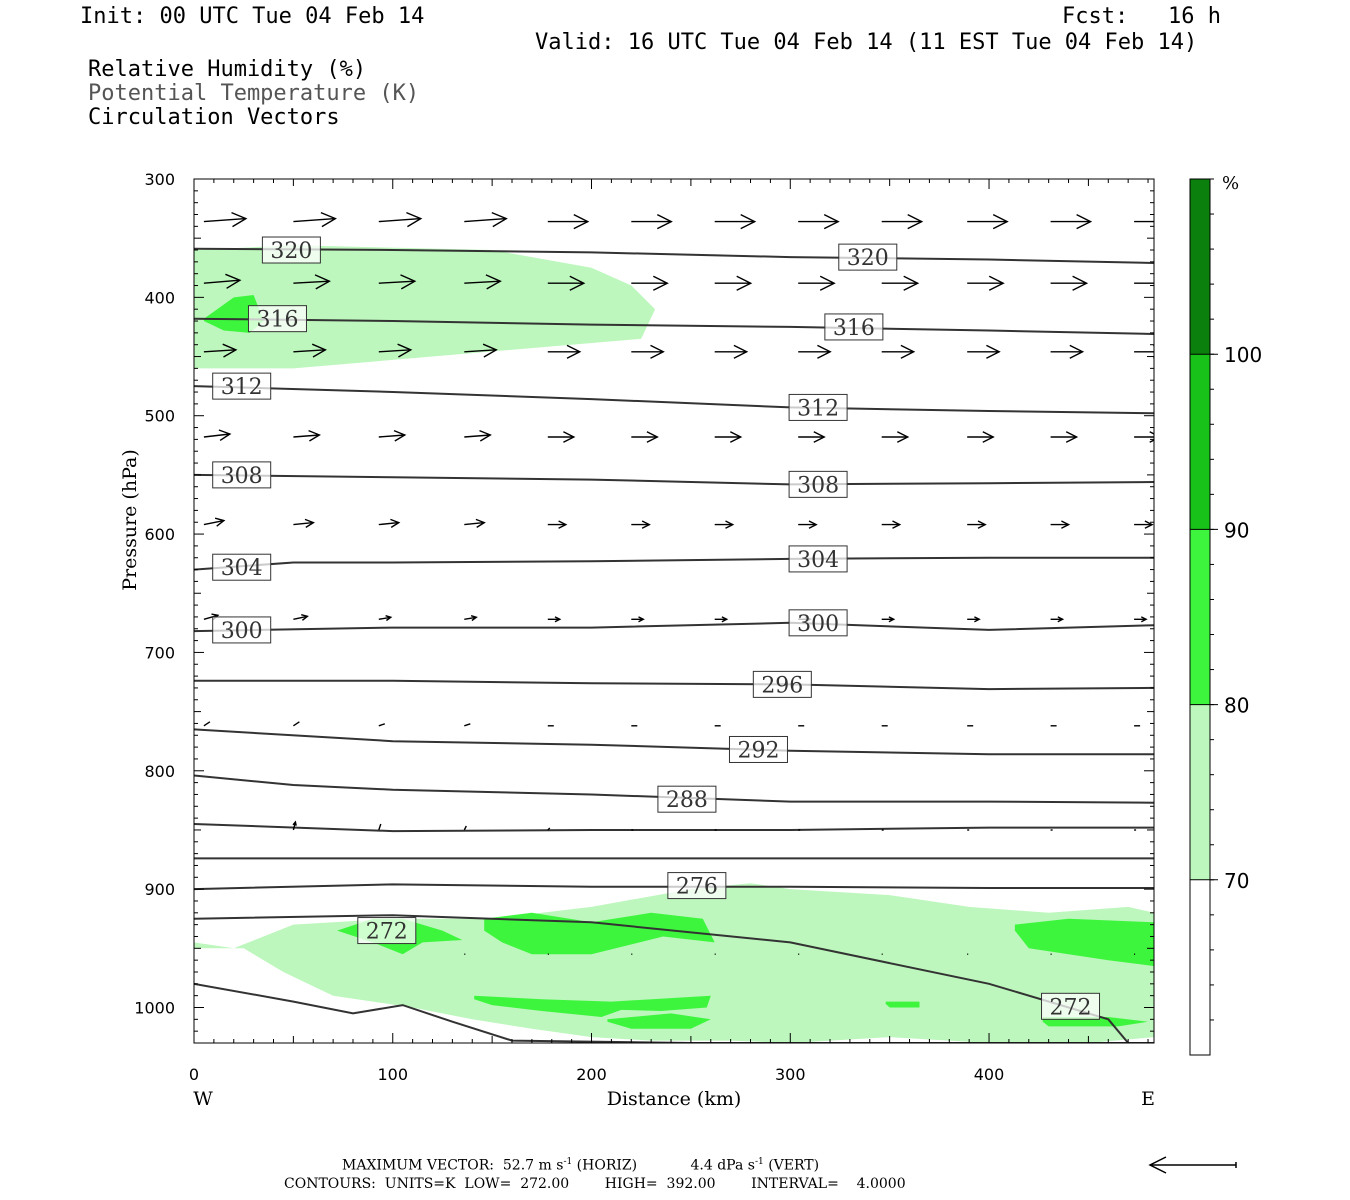 This screenshot has height=1200, width=1350. Describe the element at coordinates (203, 1099) in the screenshot. I see `x-end-label-west: W` at that location.